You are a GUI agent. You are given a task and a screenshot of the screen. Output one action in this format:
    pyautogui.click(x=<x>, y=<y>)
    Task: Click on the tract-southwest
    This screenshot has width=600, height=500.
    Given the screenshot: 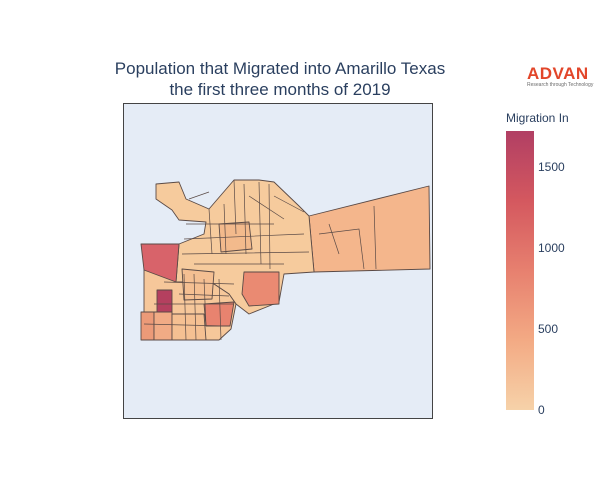 What is the action you would take?
    pyautogui.click(x=147, y=326)
    